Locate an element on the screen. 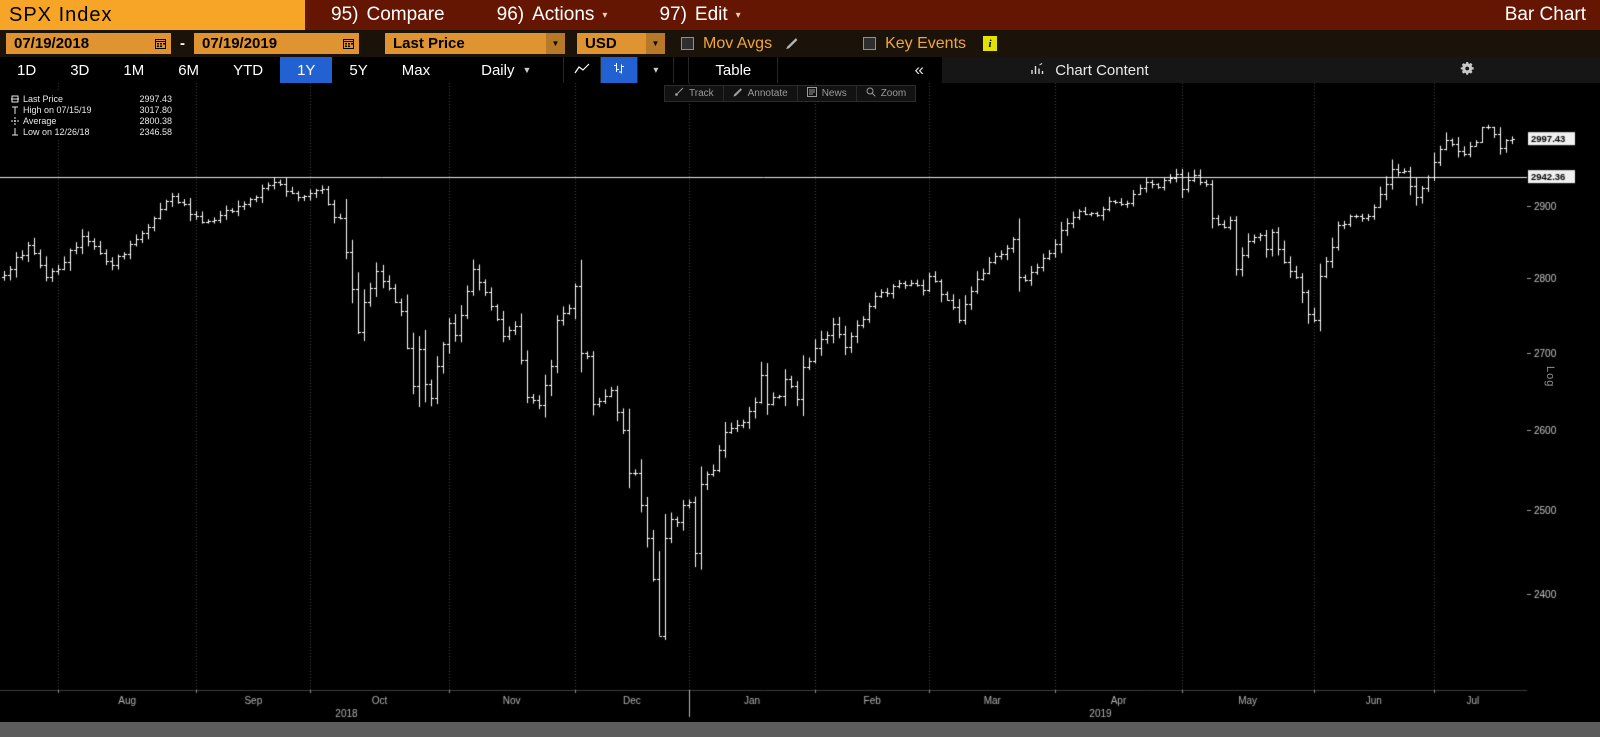 Image resolution: width=1600 pixels, height=737 pixels. mov-avgs-checkbox is located at coordinates (687, 43).